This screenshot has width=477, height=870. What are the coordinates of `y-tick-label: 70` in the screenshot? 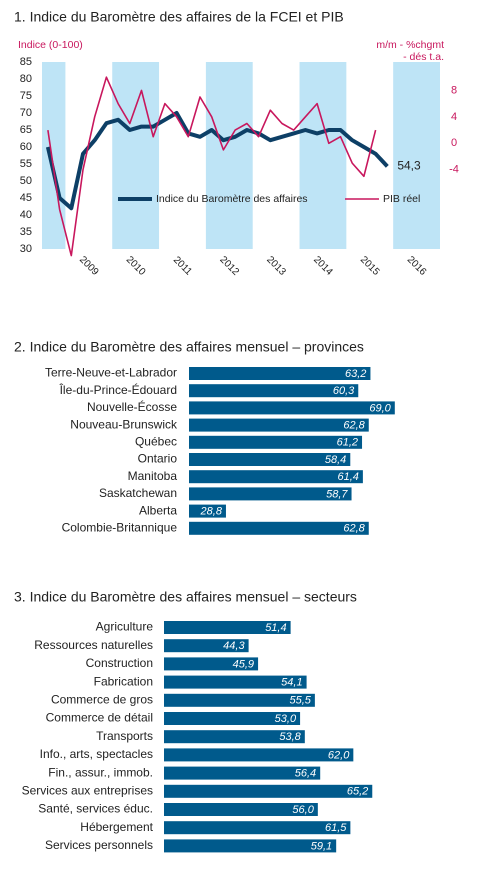 It's located at (26, 113).